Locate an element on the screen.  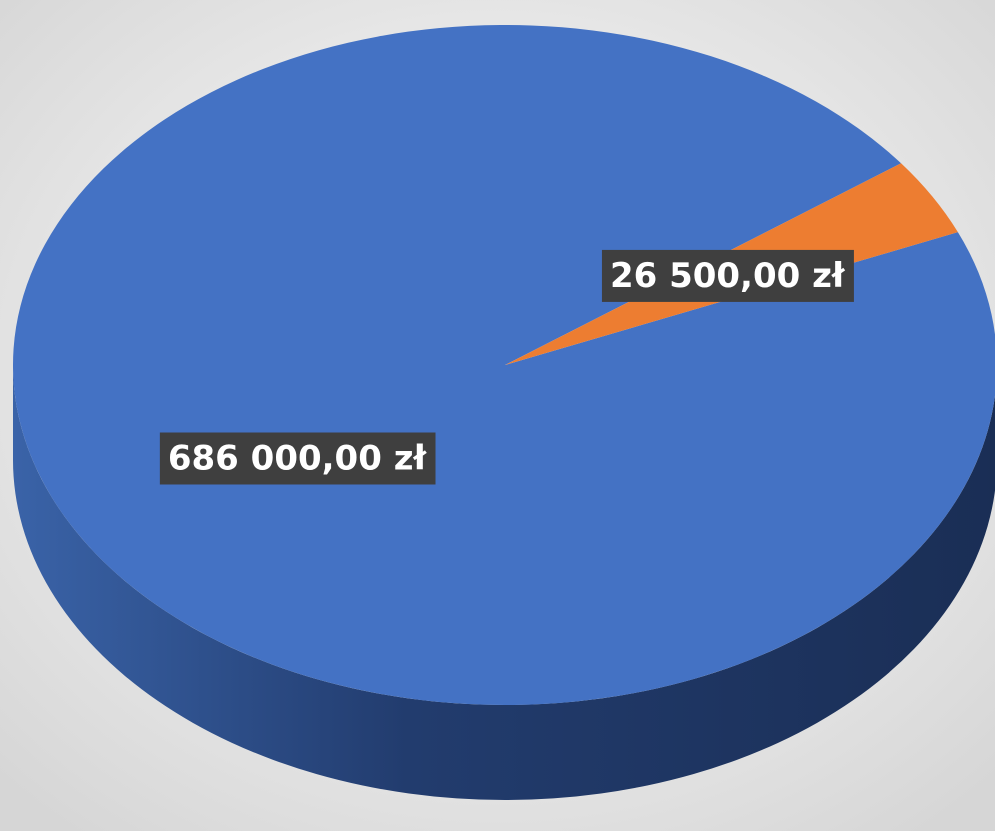
data-label: 686 000,00 zł is located at coordinates (298, 459).